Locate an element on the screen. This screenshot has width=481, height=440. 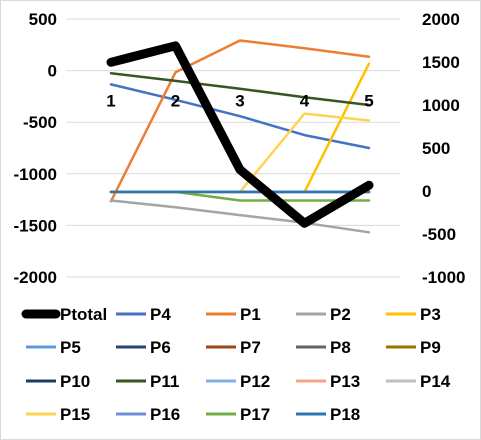
legend-label: P17 is located at coordinates (255, 414).